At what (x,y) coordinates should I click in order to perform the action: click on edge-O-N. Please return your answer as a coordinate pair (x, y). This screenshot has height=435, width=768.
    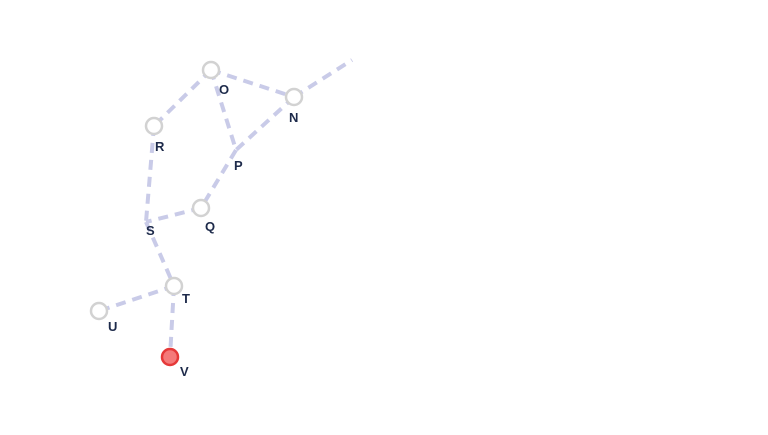
    Looking at the image, I should click on (252, 83).